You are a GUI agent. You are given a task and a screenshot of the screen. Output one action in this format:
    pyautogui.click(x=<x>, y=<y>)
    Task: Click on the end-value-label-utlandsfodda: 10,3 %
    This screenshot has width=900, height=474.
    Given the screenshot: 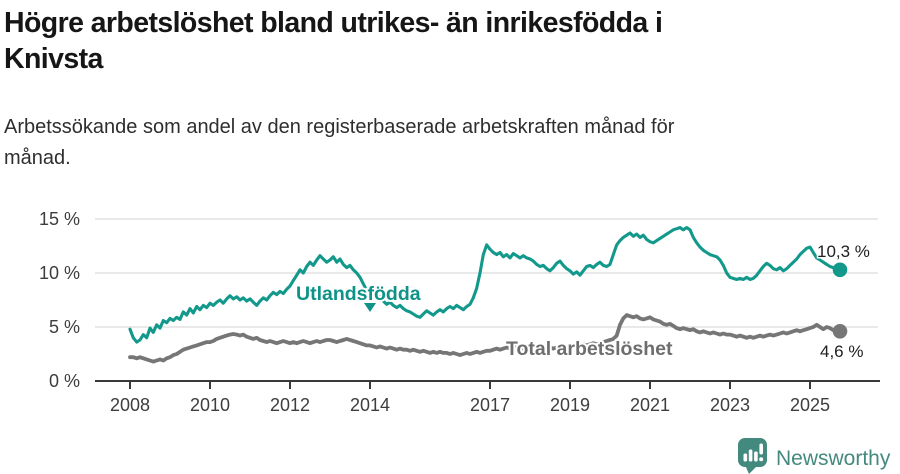 What is the action you would take?
    pyautogui.click(x=843, y=251)
    